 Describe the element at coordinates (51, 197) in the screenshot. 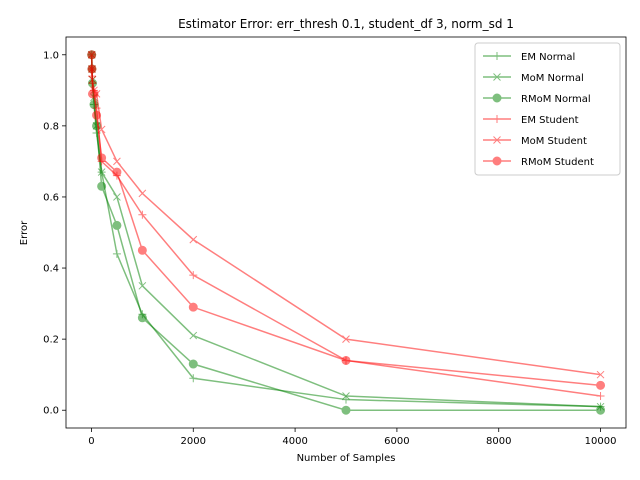

I see `y-tick-label: 0.6` at that location.